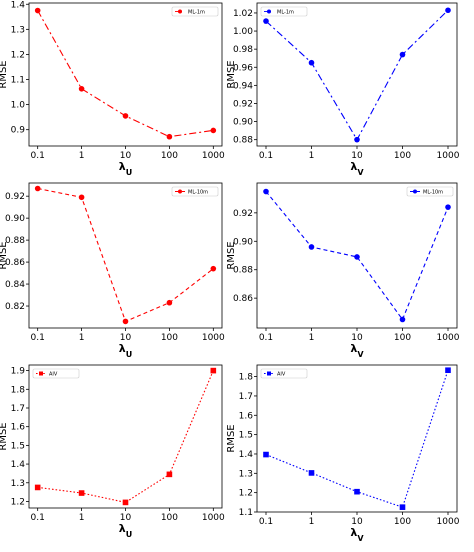 This screenshot has height=552, width=474. What do you see at coordinates (243, 14) in the screenshot?
I see `y-tick-label: 1.02` at bounding box center [243, 14].